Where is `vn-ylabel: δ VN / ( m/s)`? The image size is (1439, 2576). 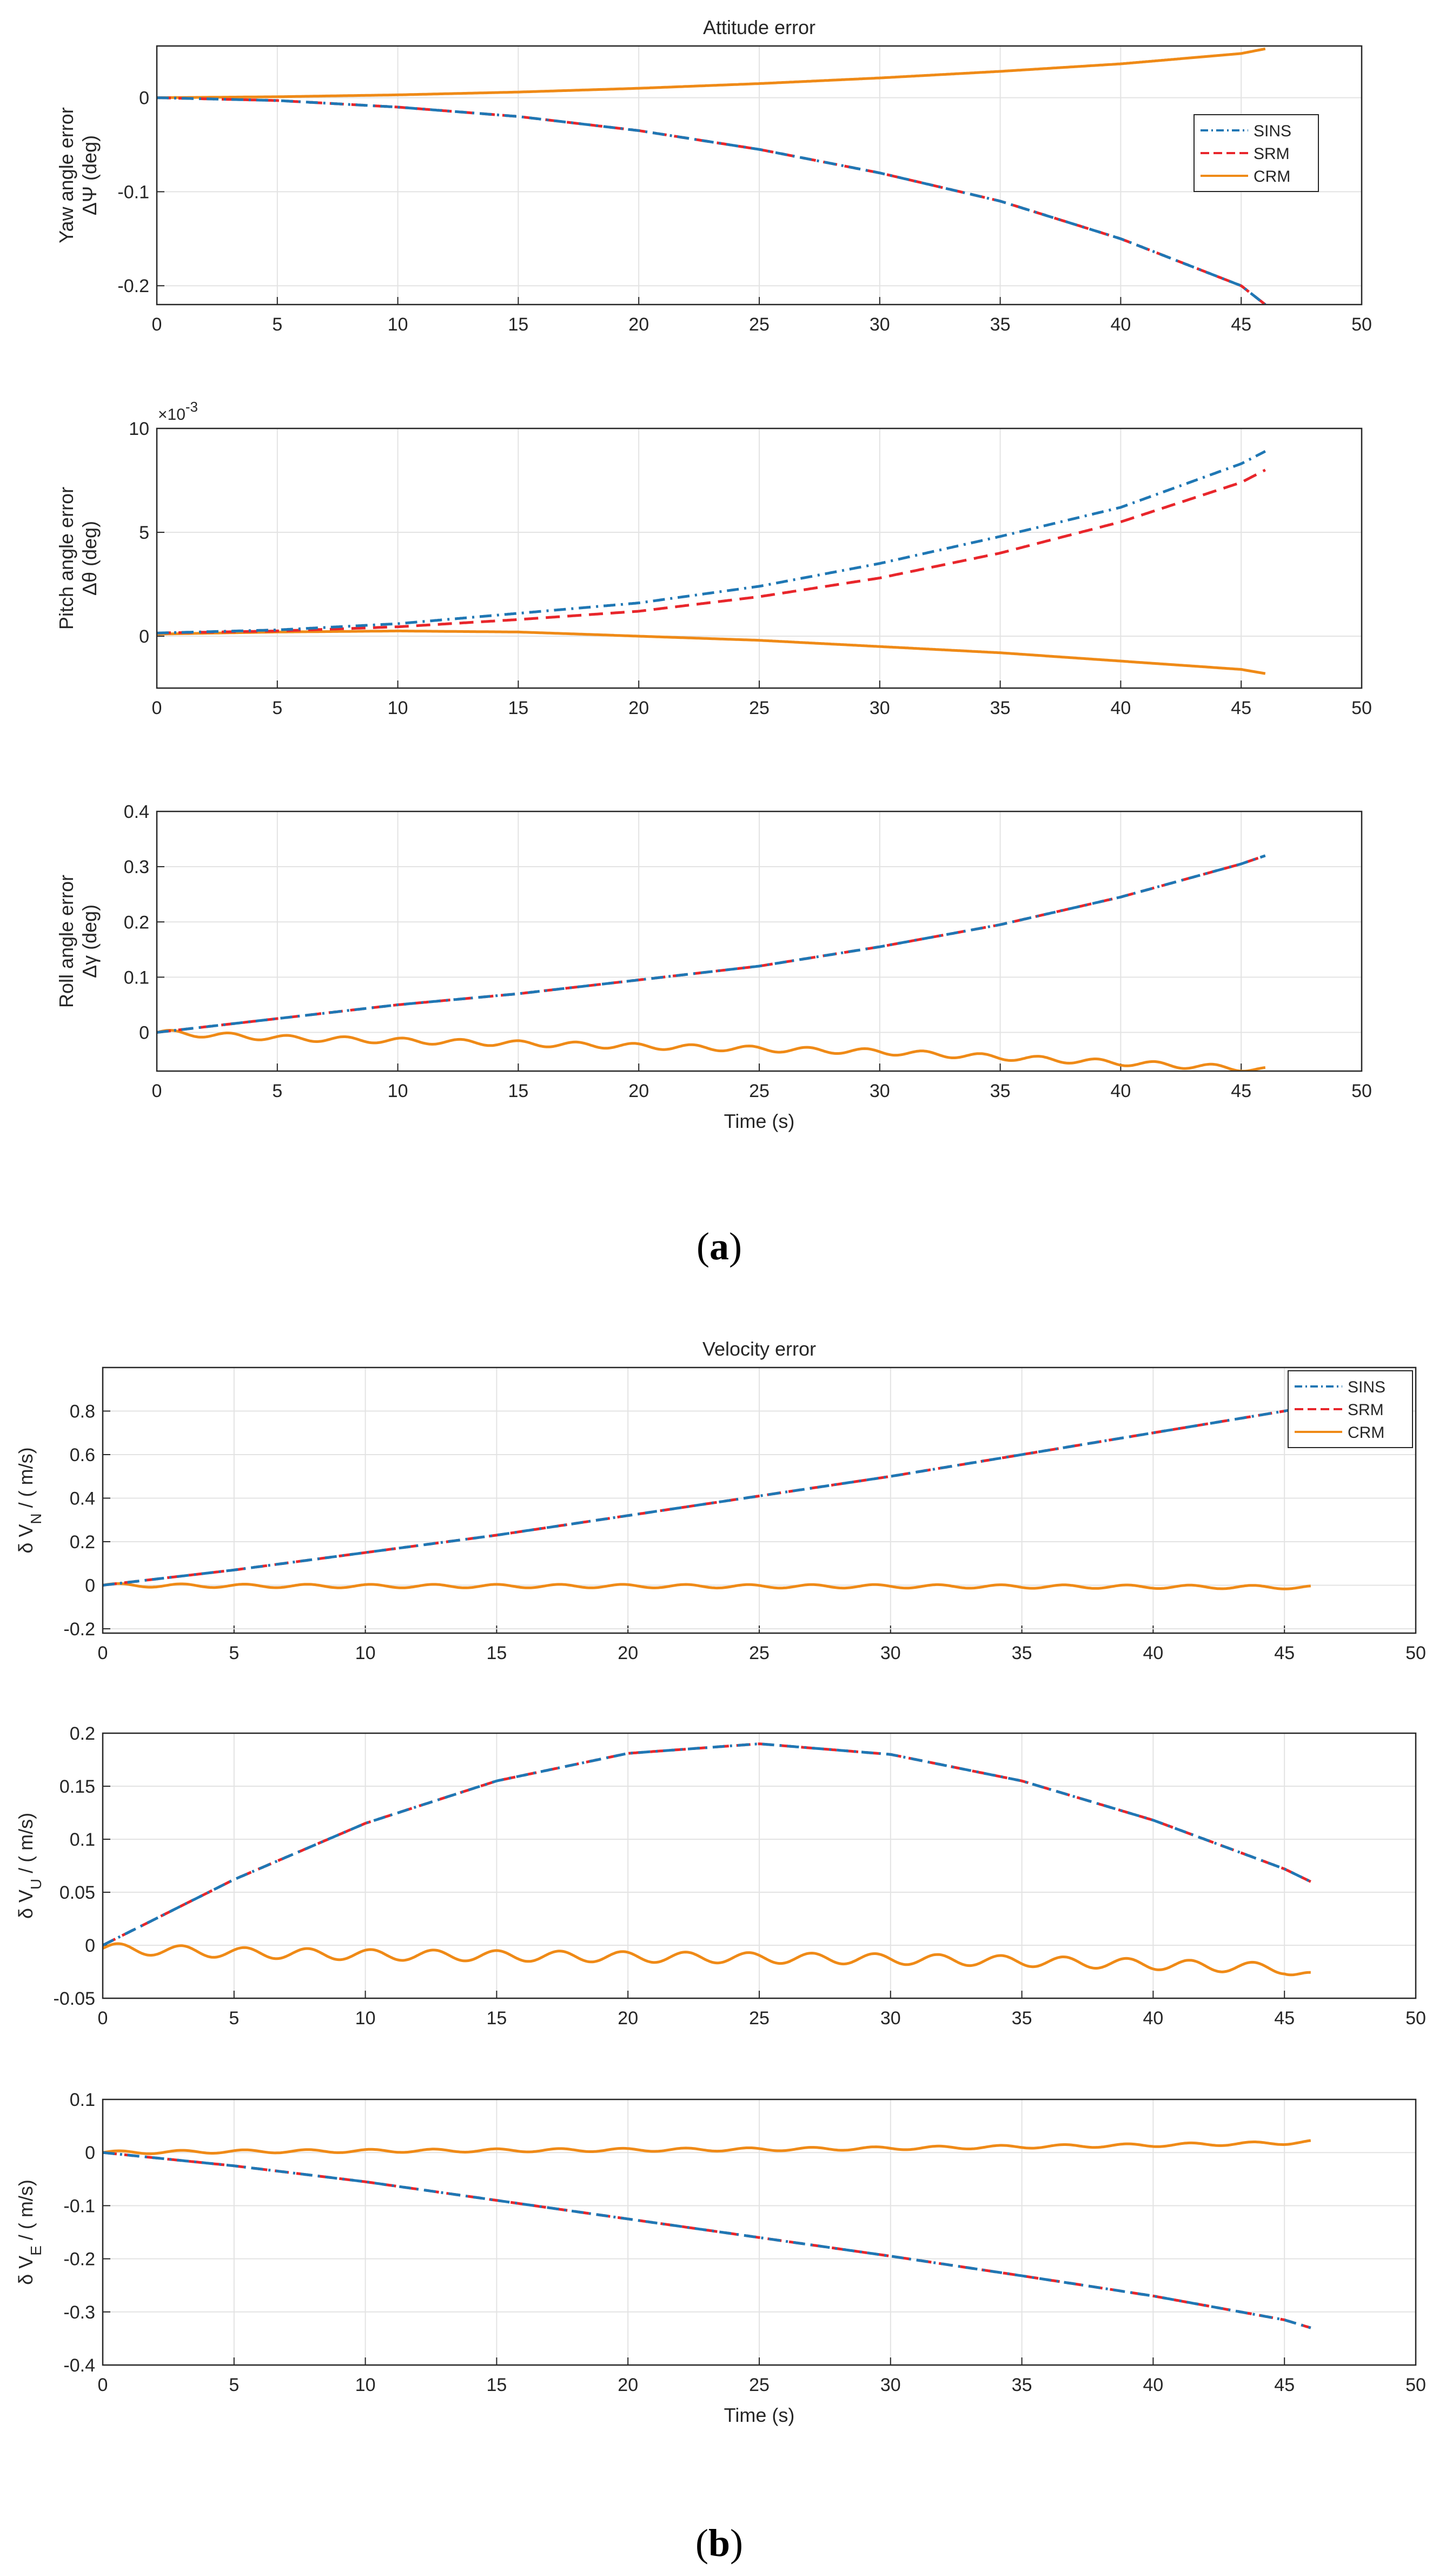 vn-ylabel: δ VN / ( m/s) is located at coordinates (30, 1500).